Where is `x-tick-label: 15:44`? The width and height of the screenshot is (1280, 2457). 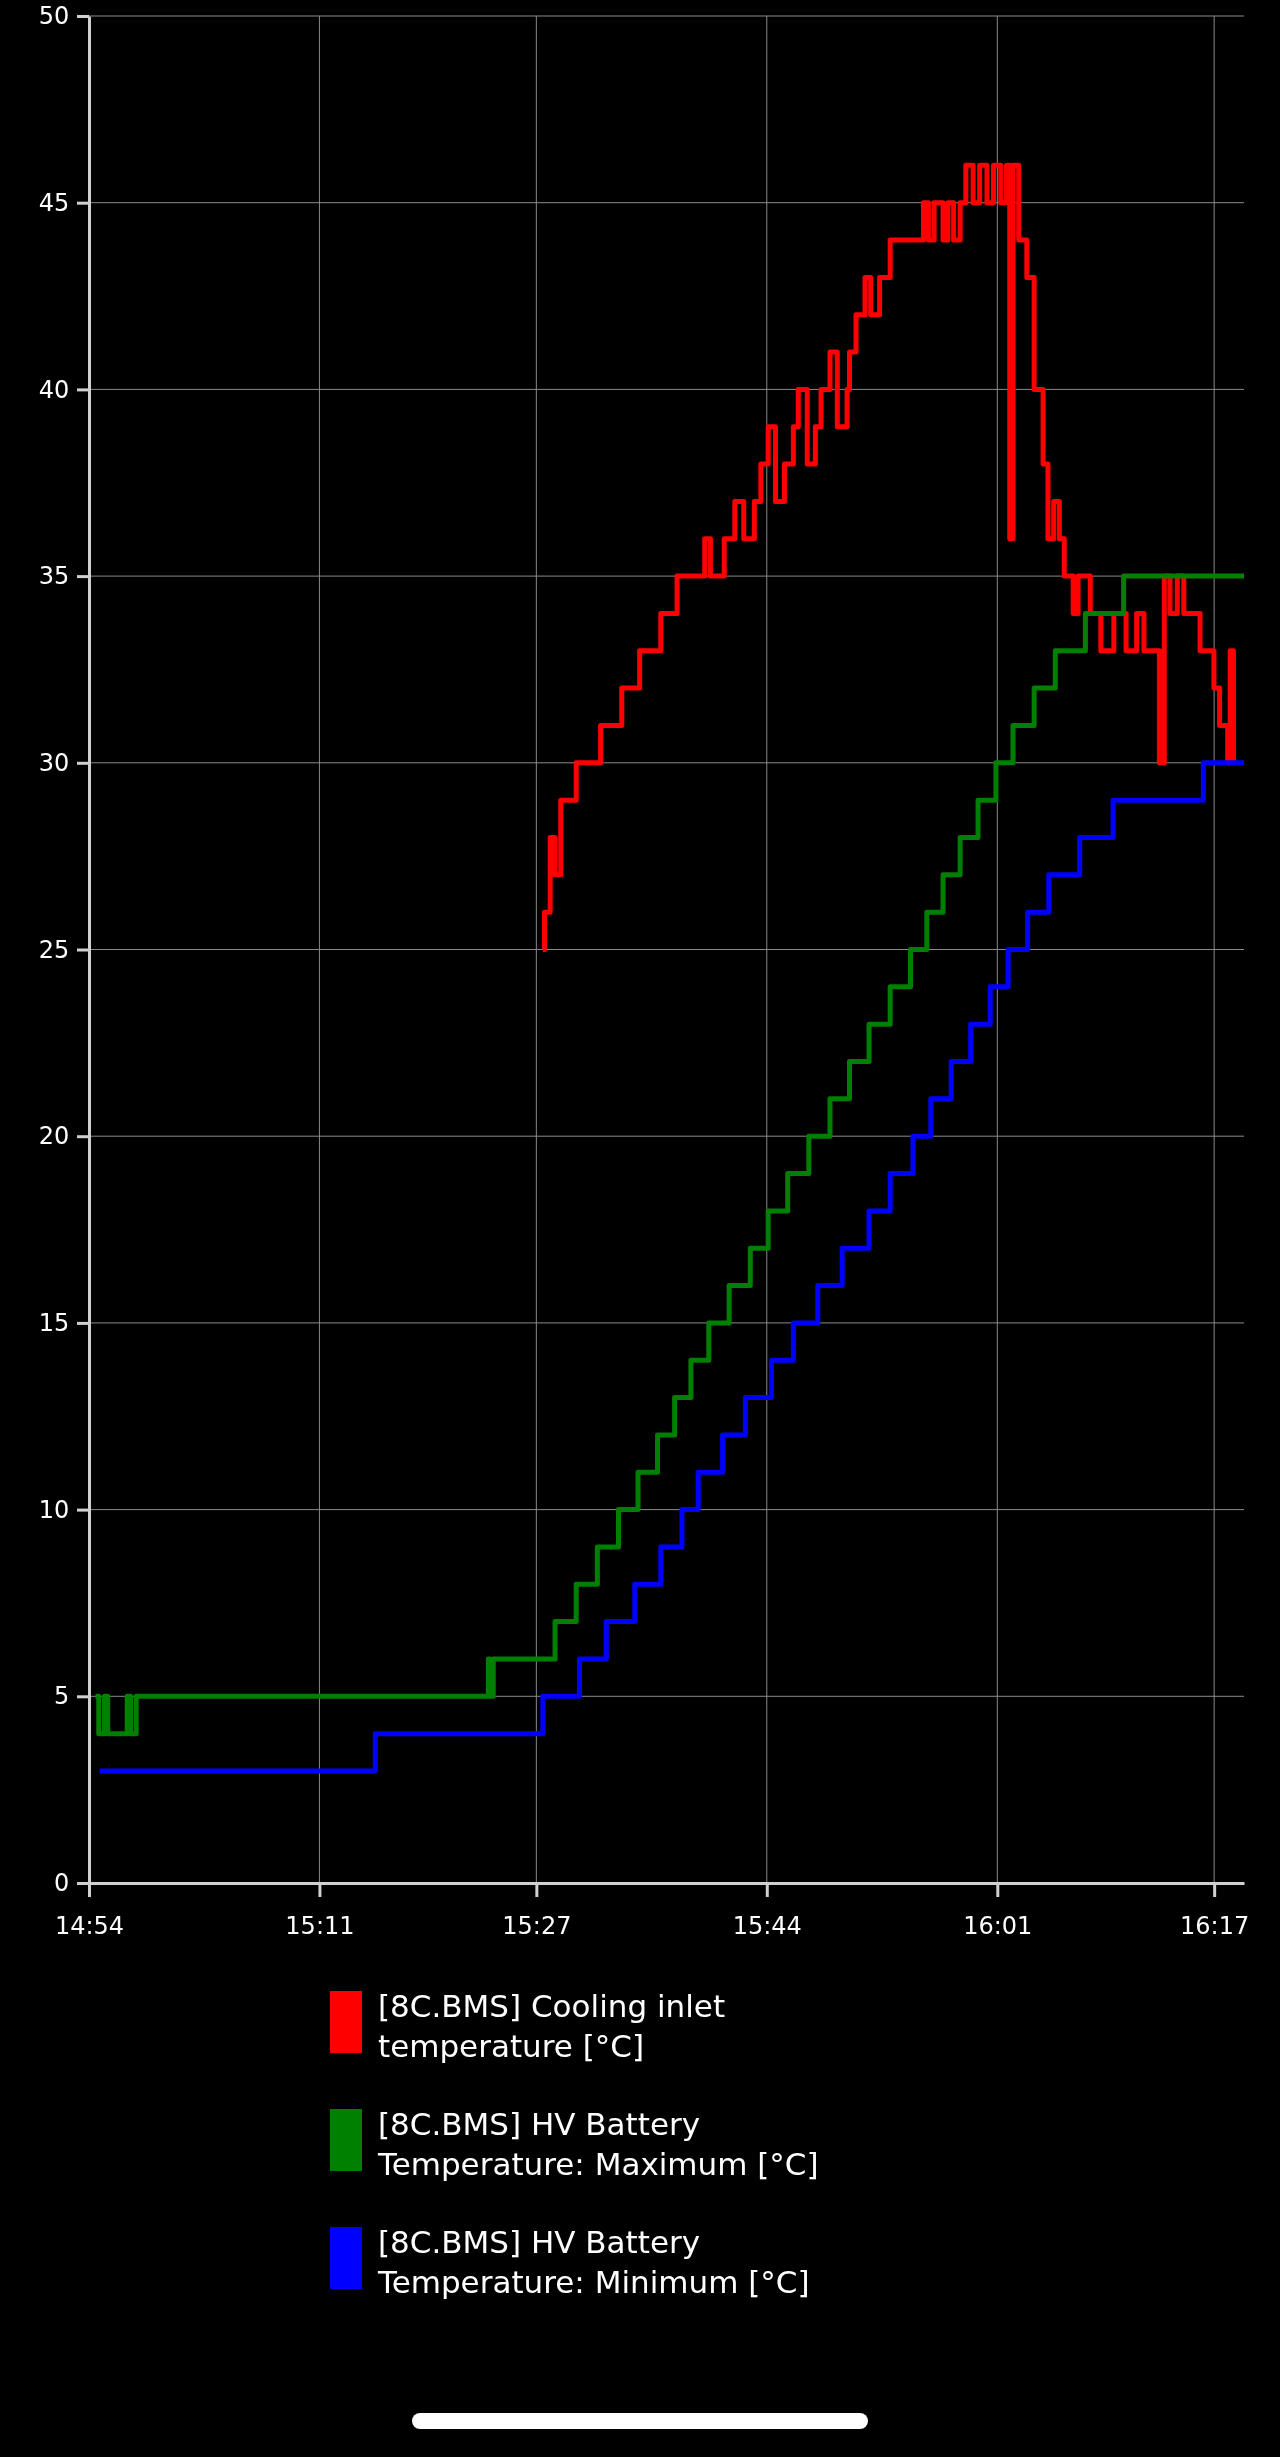
x-tick-label: 15:44 is located at coordinates (767, 1925).